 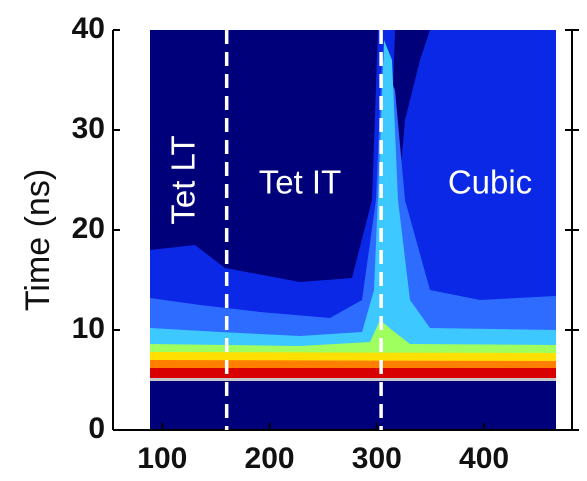 I want to click on y-axis-label: Time (ns), so click(x=38, y=240).